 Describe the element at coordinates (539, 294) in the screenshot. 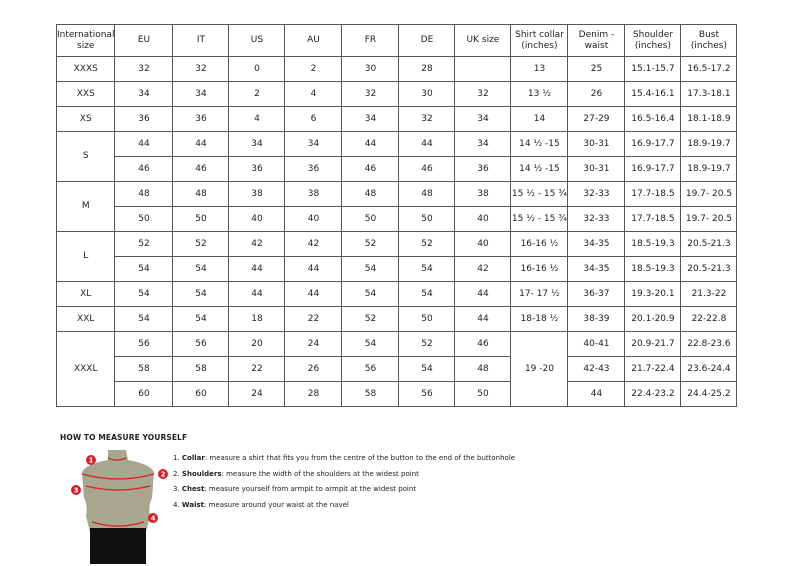

I see `table-cell: 17- 17 ½` at that location.